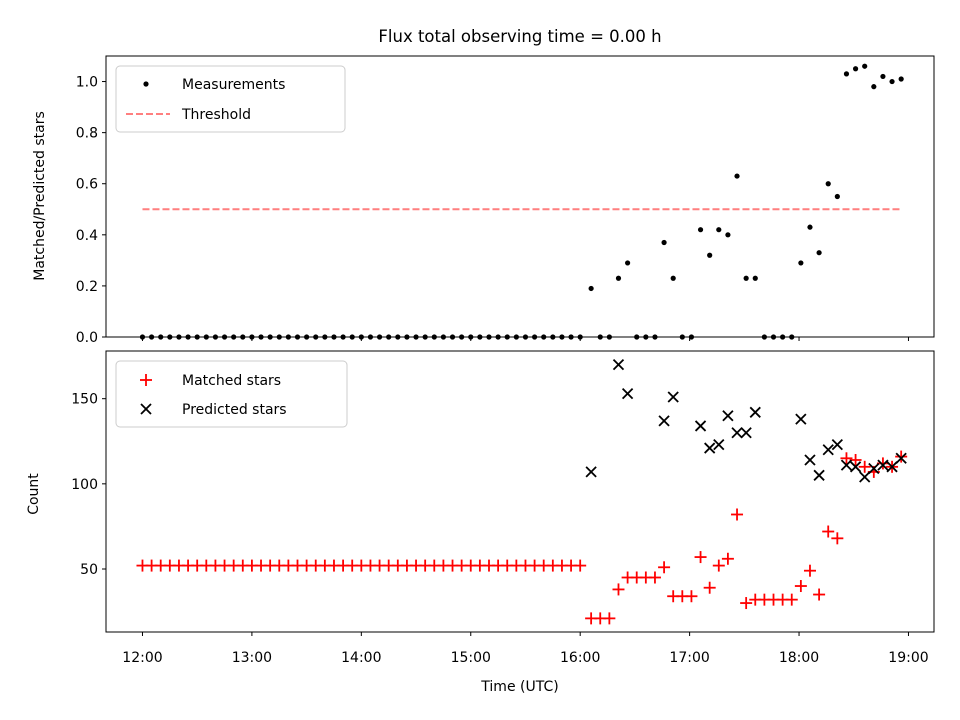 The image size is (960, 720). I want to click on legend-label-threshold: Threshold, so click(216, 115).